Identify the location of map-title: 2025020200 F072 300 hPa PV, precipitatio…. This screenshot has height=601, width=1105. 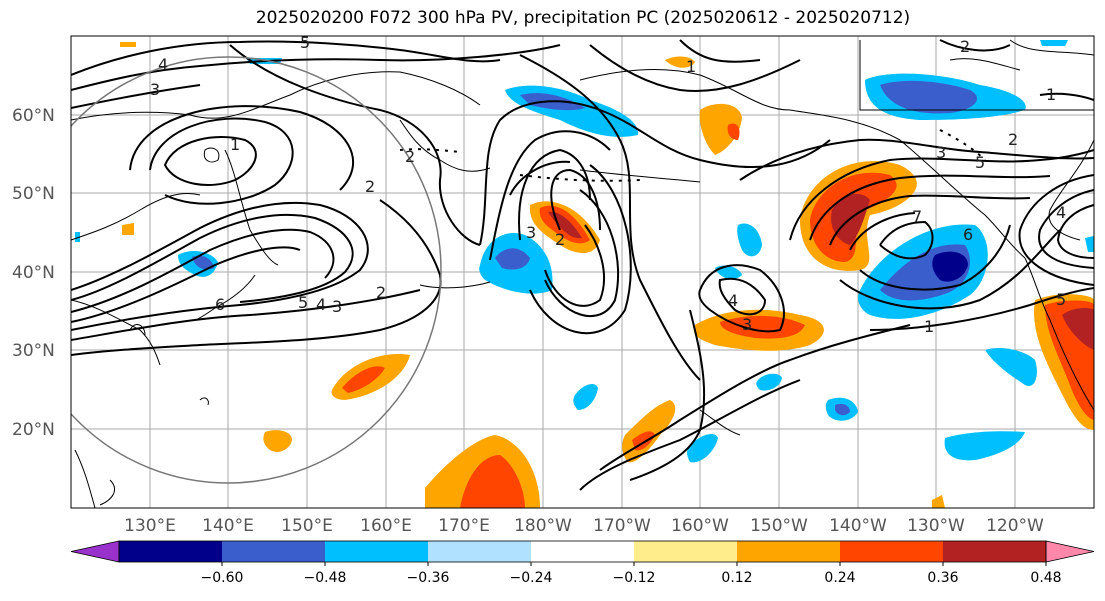
(583, 18).